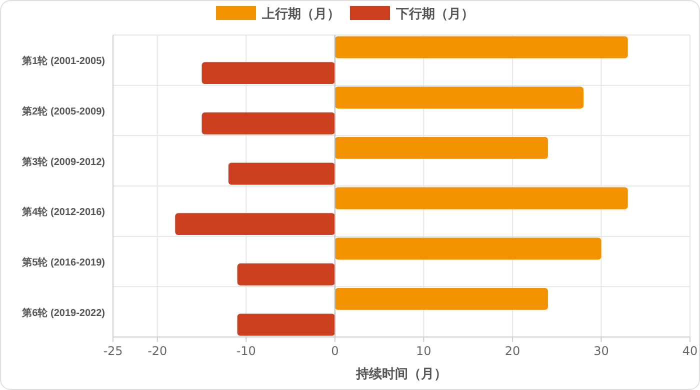 The image size is (700, 390). I want to click on x-axis-title: 持续时间（月）, so click(401, 374).